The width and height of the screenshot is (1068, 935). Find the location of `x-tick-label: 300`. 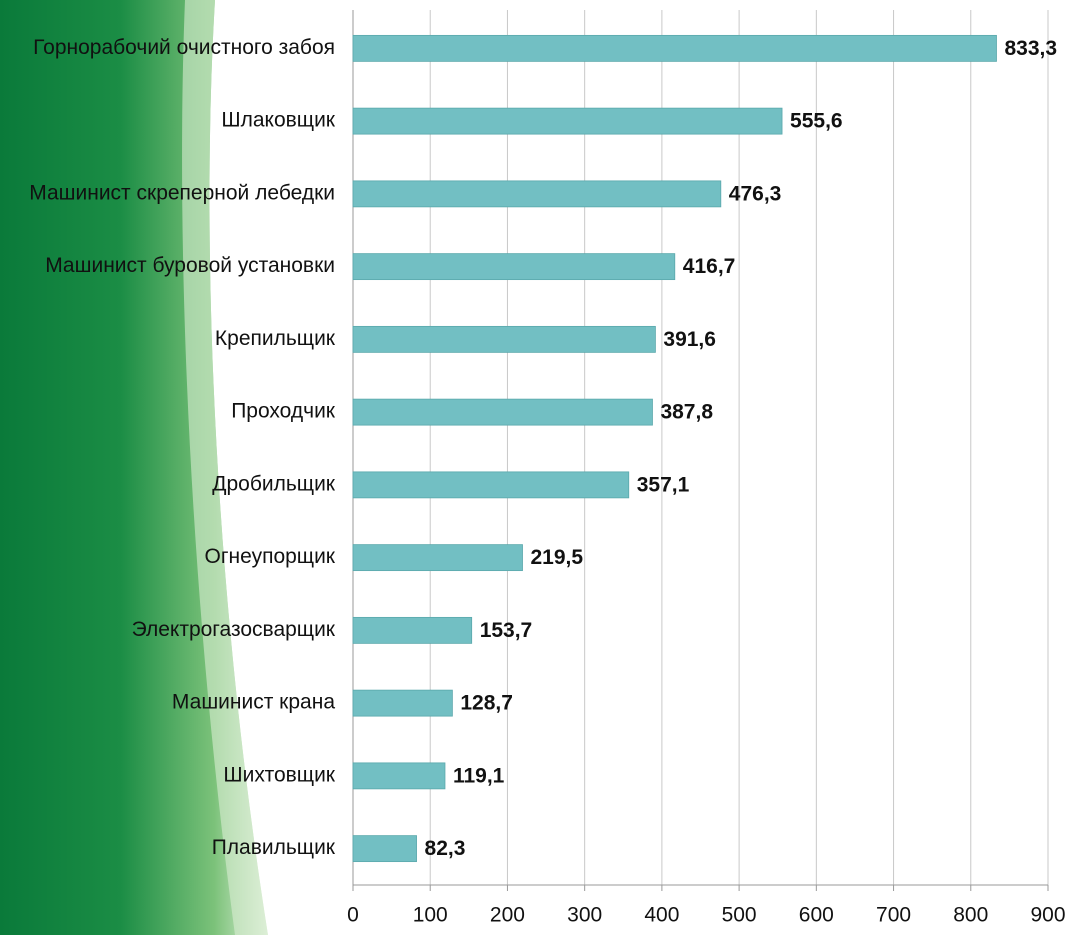

x-tick-label: 300 is located at coordinates (584, 915).